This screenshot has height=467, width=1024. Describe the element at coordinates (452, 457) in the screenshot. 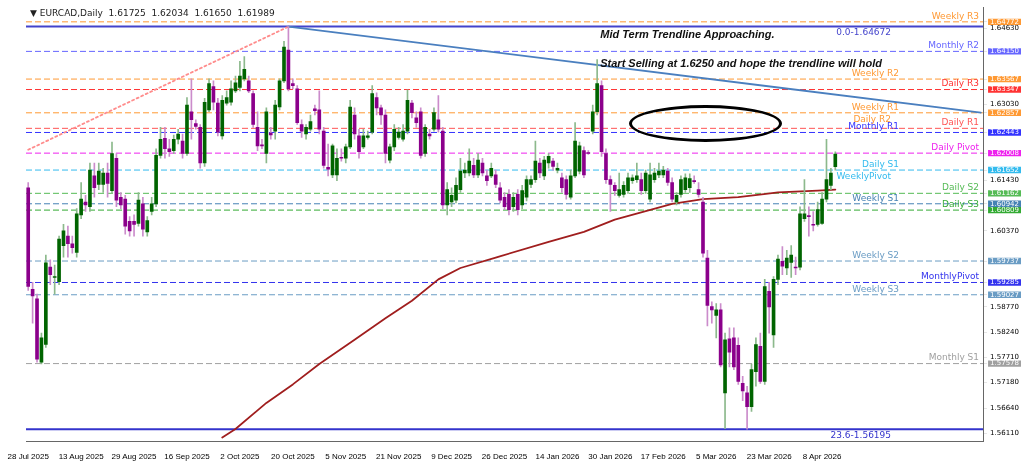

I see `x-tick-label: 9 Dec 2025` at that location.